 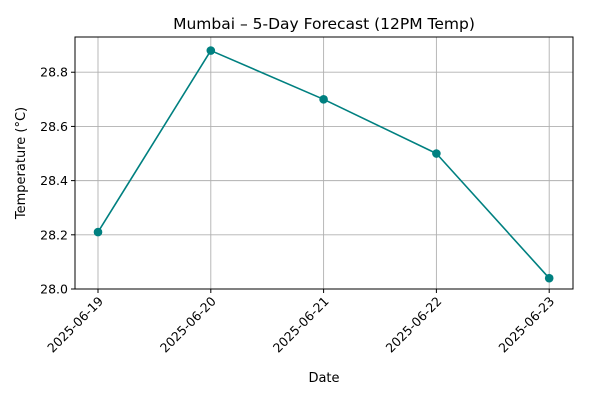 What do you see at coordinates (75, 324) in the screenshot?
I see `x-tick-label: 2025-06-19` at bounding box center [75, 324].